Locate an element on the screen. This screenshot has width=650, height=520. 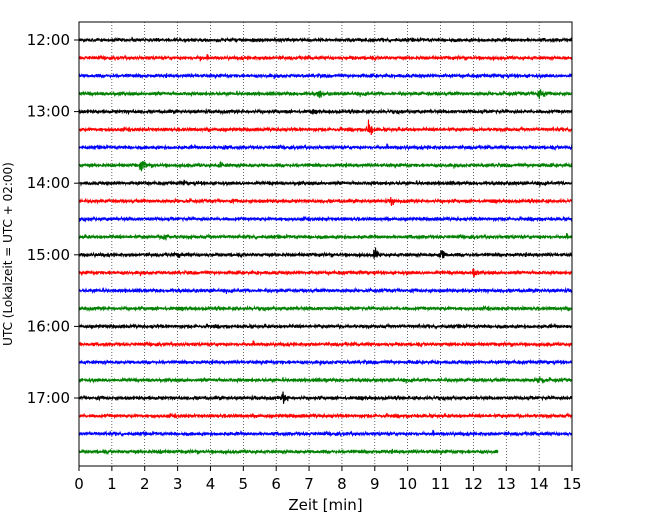
x-tick-label: 12 is located at coordinates (473, 484).